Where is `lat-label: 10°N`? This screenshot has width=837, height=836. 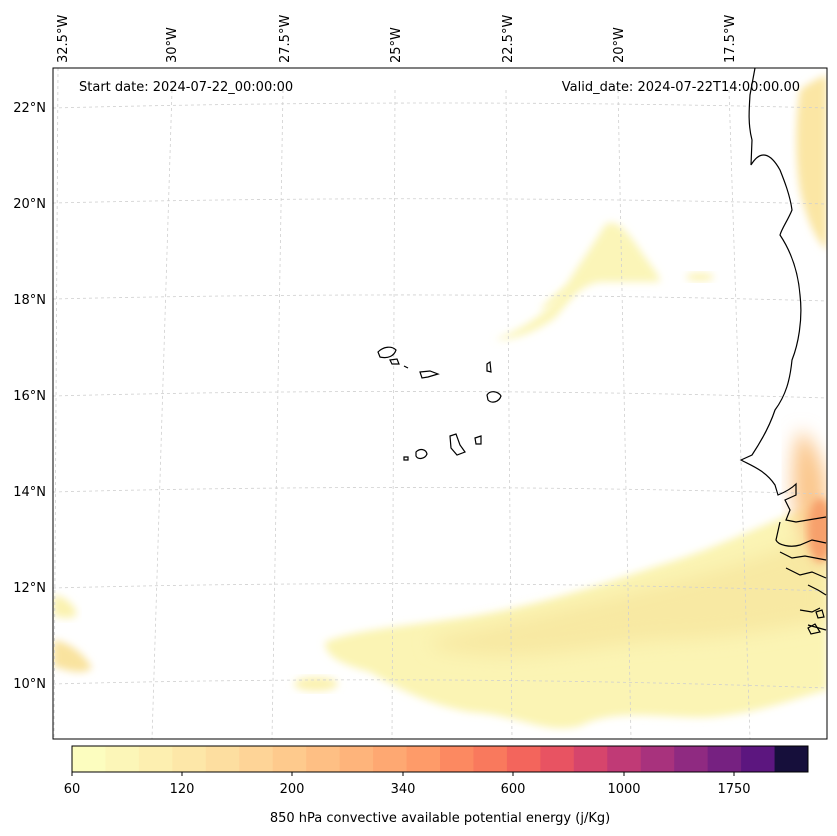 lat-label: 10°N is located at coordinates (29, 684).